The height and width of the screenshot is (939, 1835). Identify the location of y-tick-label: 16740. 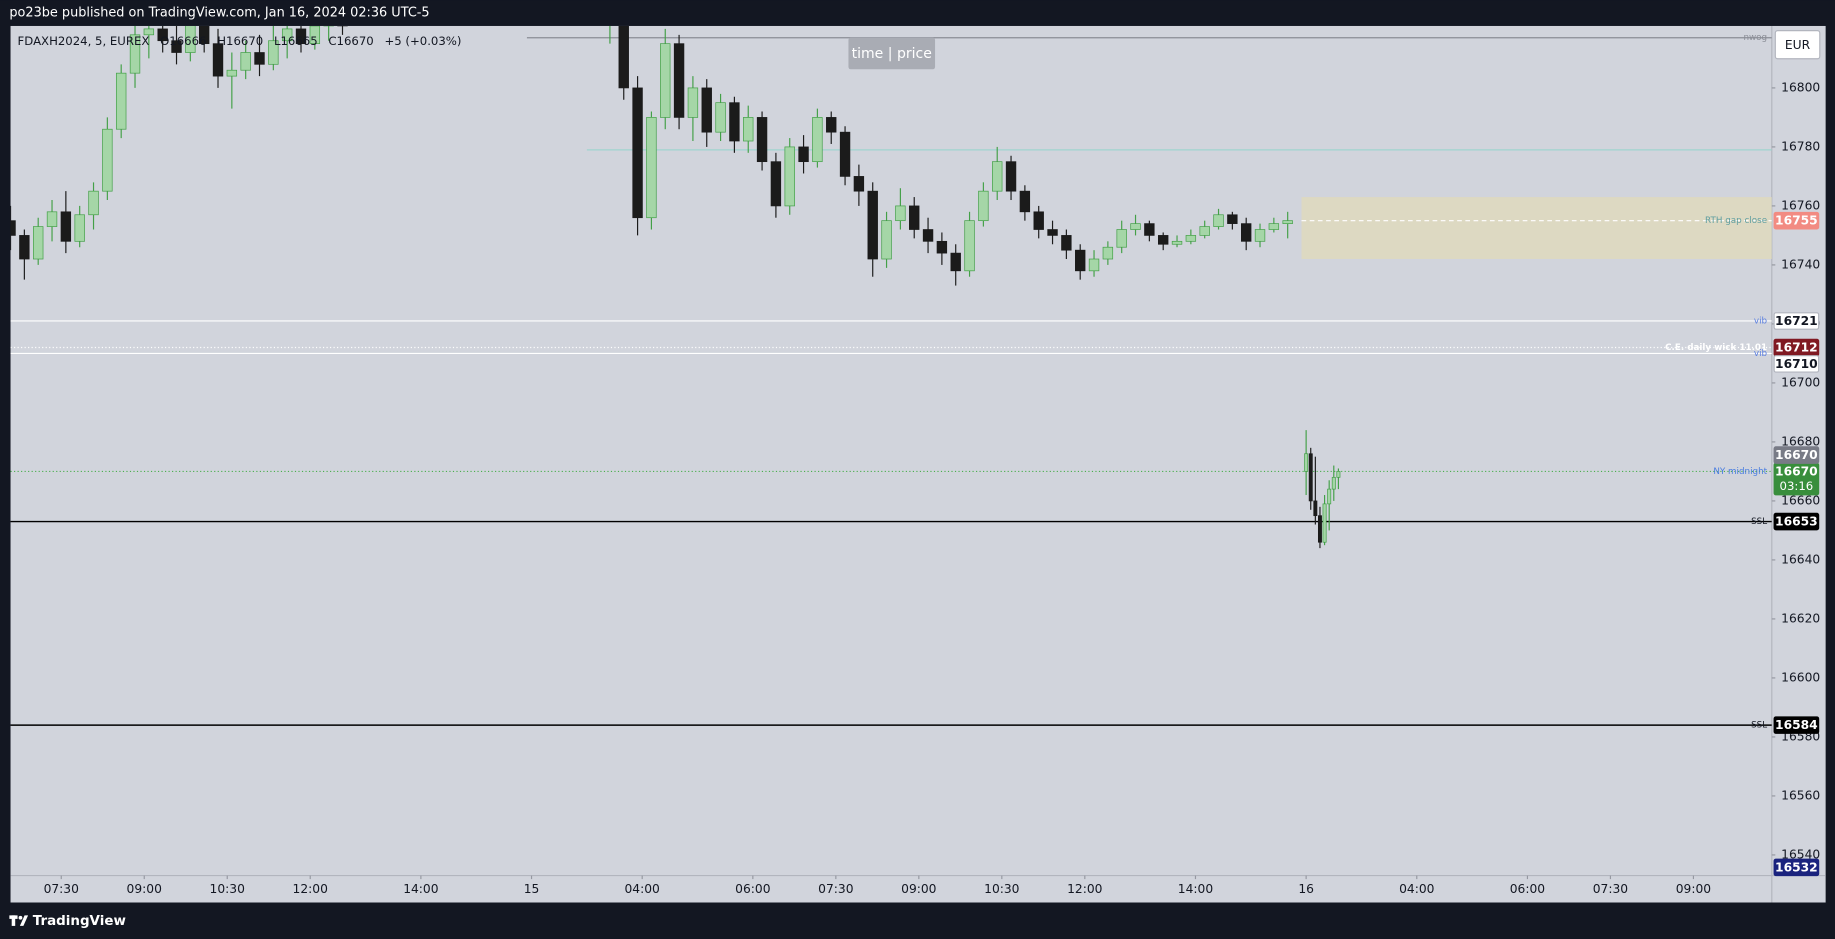
(1800, 264).